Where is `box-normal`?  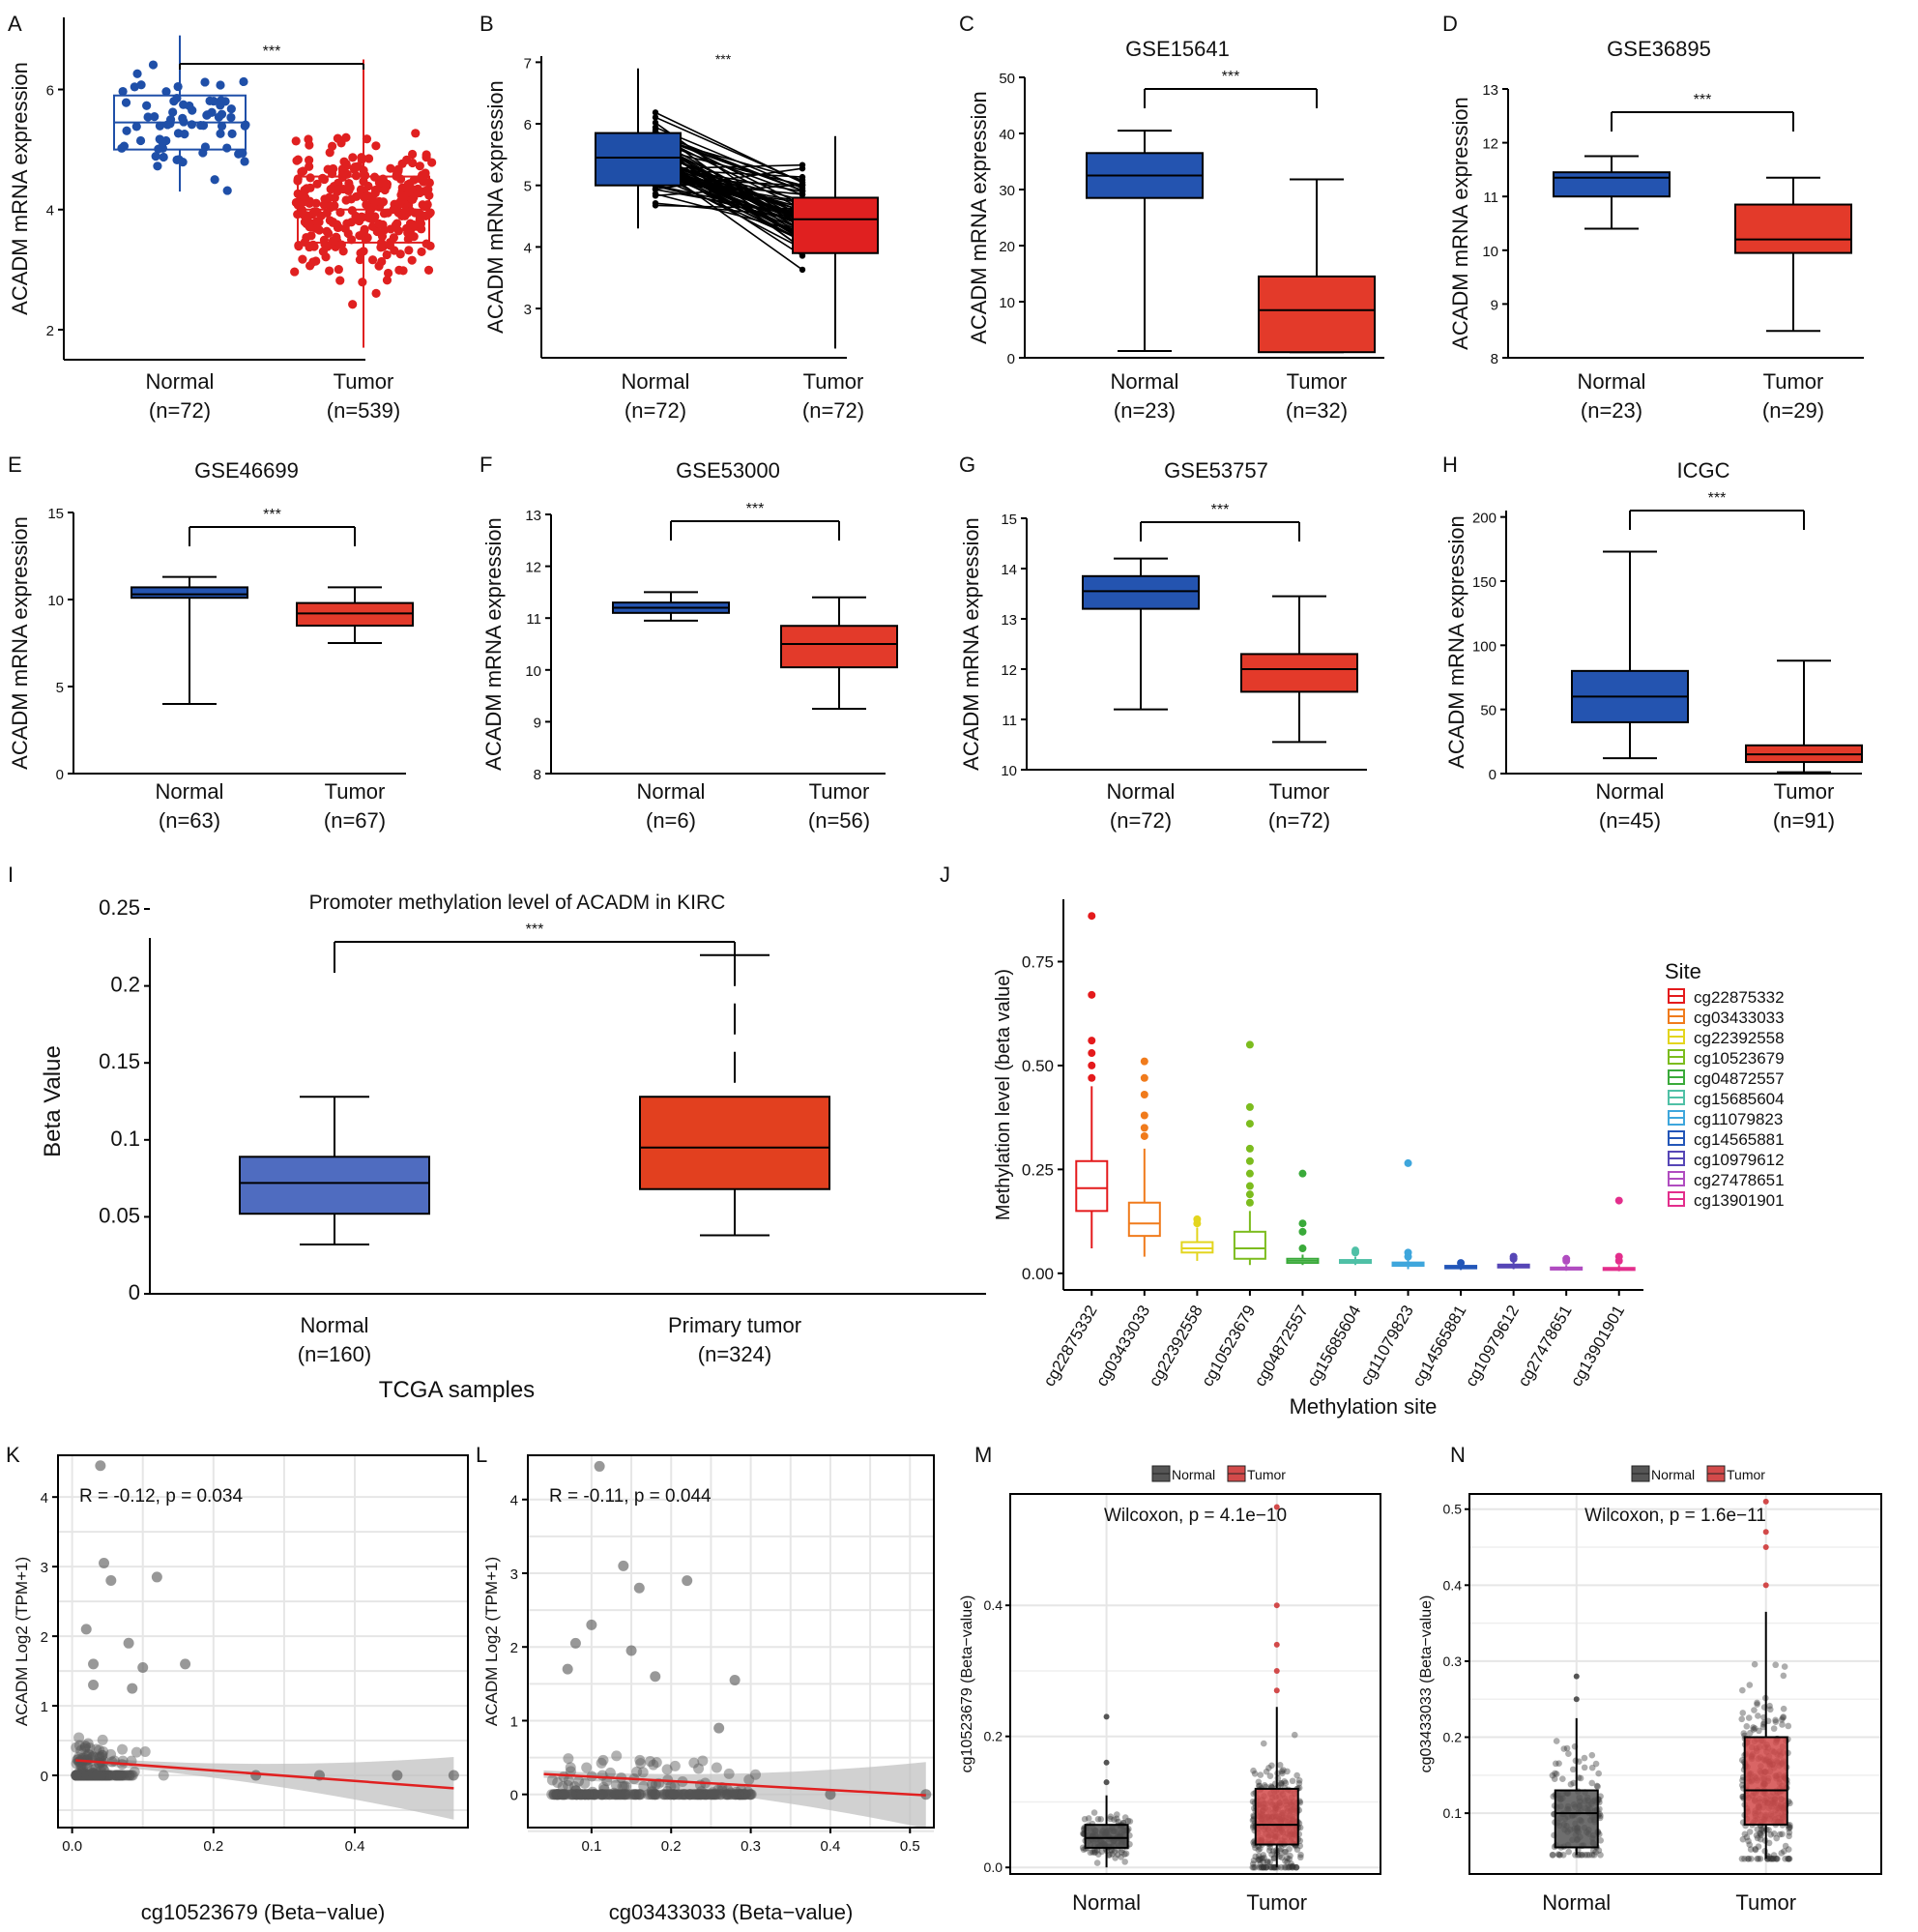
box-normal is located at coordinates (1612, 184).